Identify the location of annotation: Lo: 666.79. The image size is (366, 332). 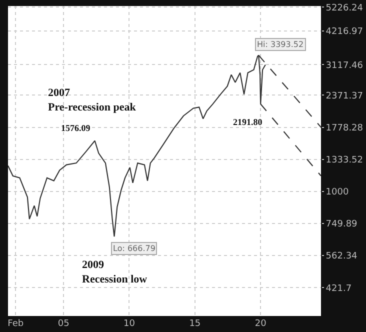
(134, 248).